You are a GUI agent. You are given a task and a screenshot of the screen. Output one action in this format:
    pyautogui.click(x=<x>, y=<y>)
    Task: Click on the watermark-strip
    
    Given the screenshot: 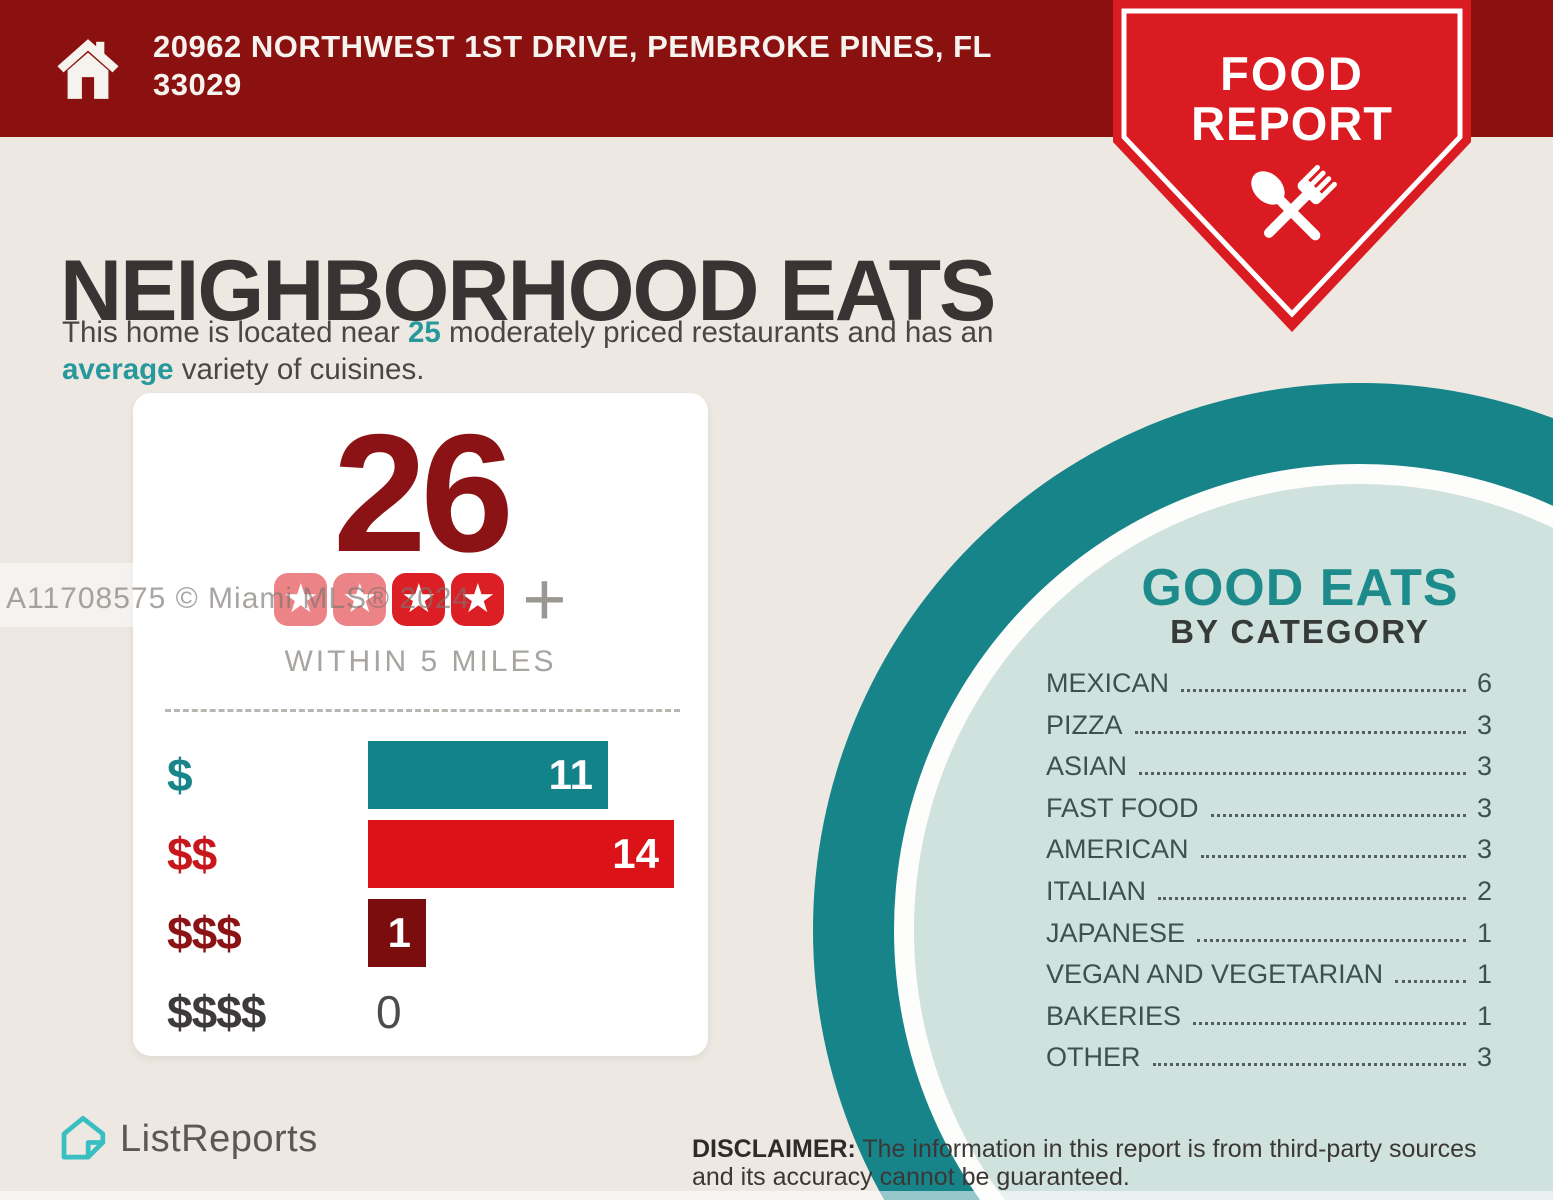 What is the action you would take?
    pyautogui.click(x=195, y=595)
    